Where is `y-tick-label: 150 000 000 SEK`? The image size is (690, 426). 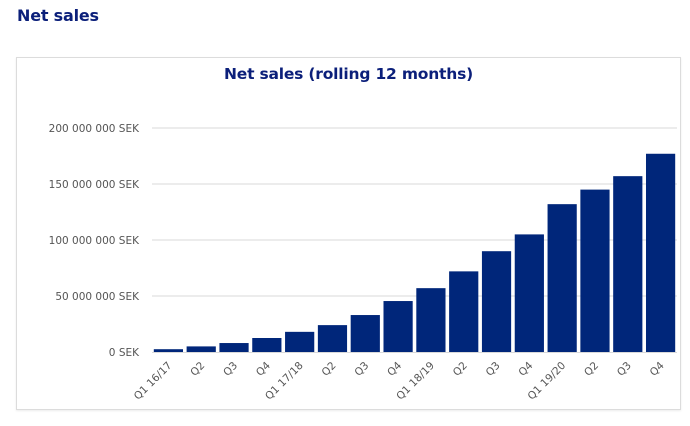 y-tick-label: 150 000 000 SEK is located at coordinates (94, 185).